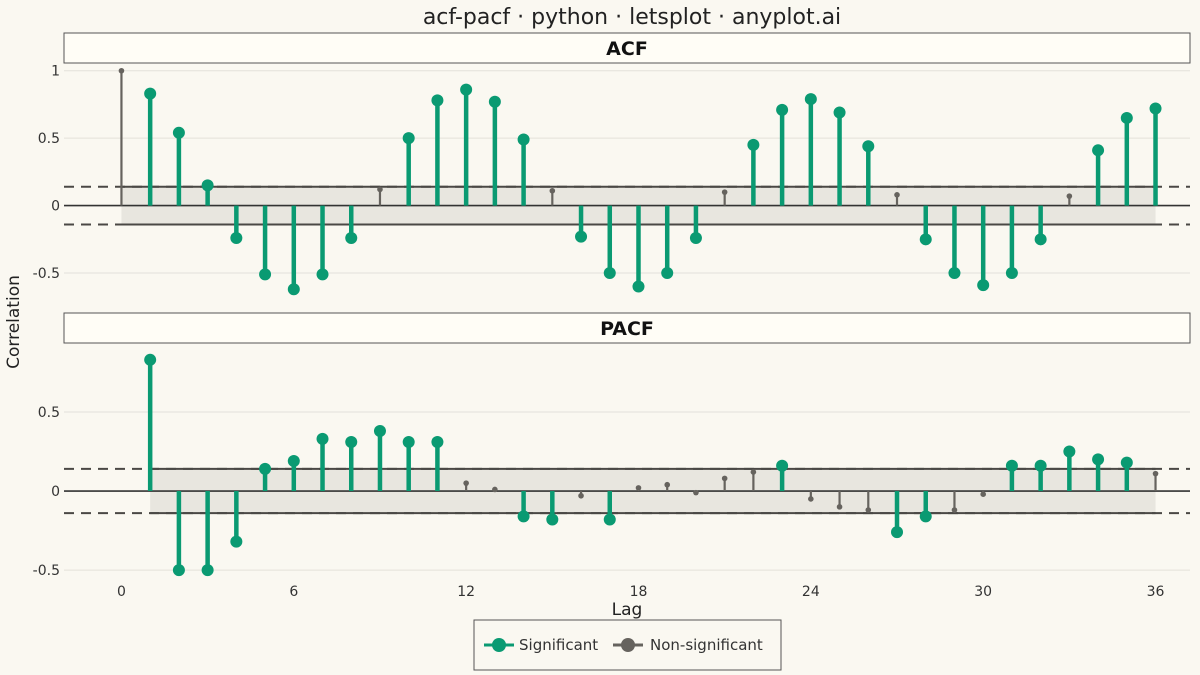  Describe the element at coordinates (55, 72) in the screenshot. I see `y-tick-label: 1` at that location.